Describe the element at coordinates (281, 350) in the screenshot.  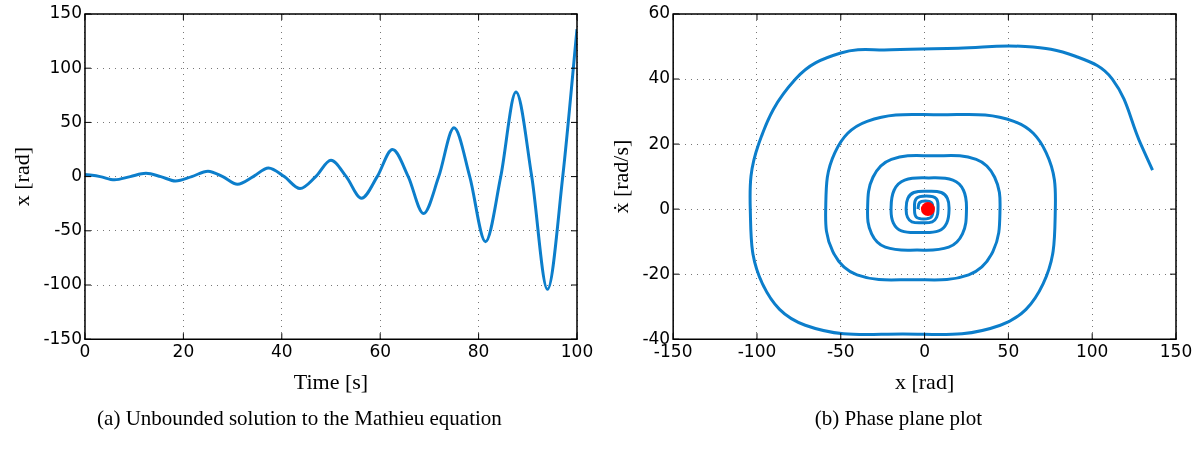
I see `x-tick-label: 40` at that location.